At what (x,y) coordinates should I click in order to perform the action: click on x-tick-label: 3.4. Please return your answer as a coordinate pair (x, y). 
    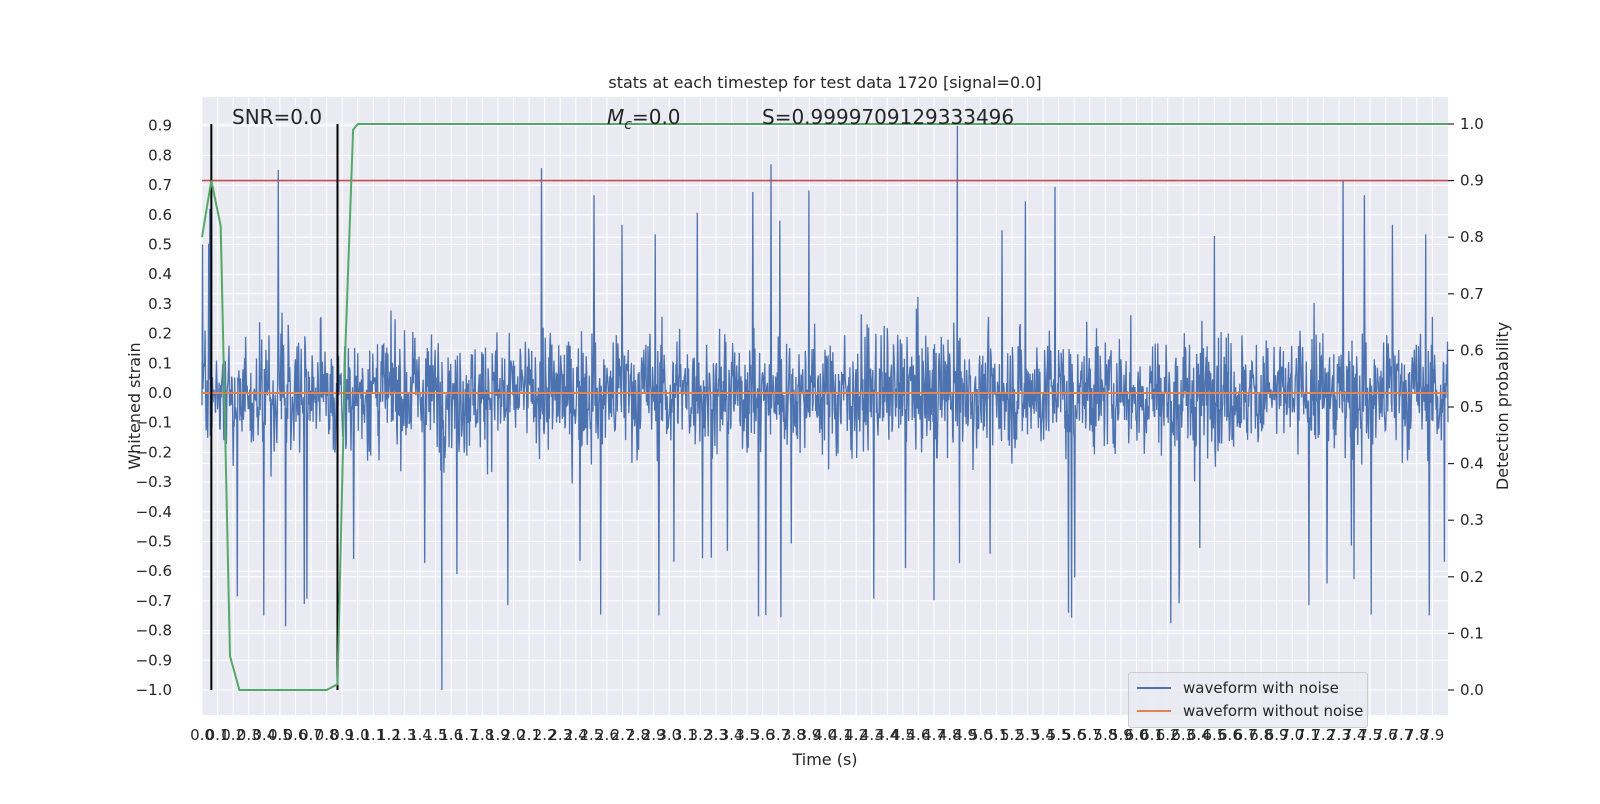
    Looking at the image, I should click on (732, 735).